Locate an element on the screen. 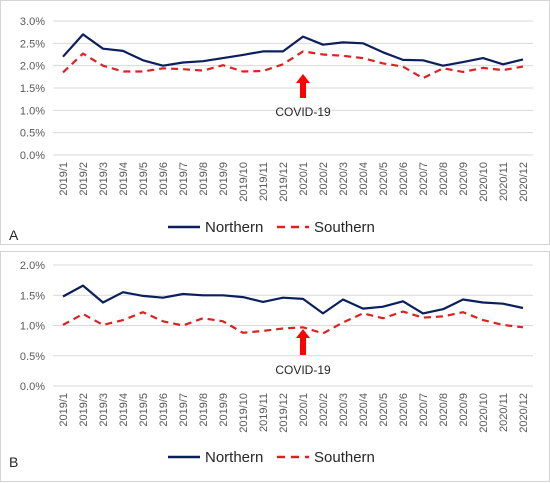  y-tick-label: 3.0% is located at coordinates (32, 22).